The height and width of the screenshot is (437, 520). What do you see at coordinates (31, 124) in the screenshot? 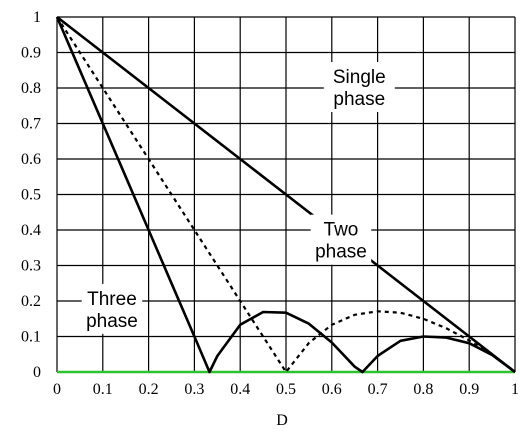
I see `y-tick-label: 0.7` at bounding box center [31, 124].